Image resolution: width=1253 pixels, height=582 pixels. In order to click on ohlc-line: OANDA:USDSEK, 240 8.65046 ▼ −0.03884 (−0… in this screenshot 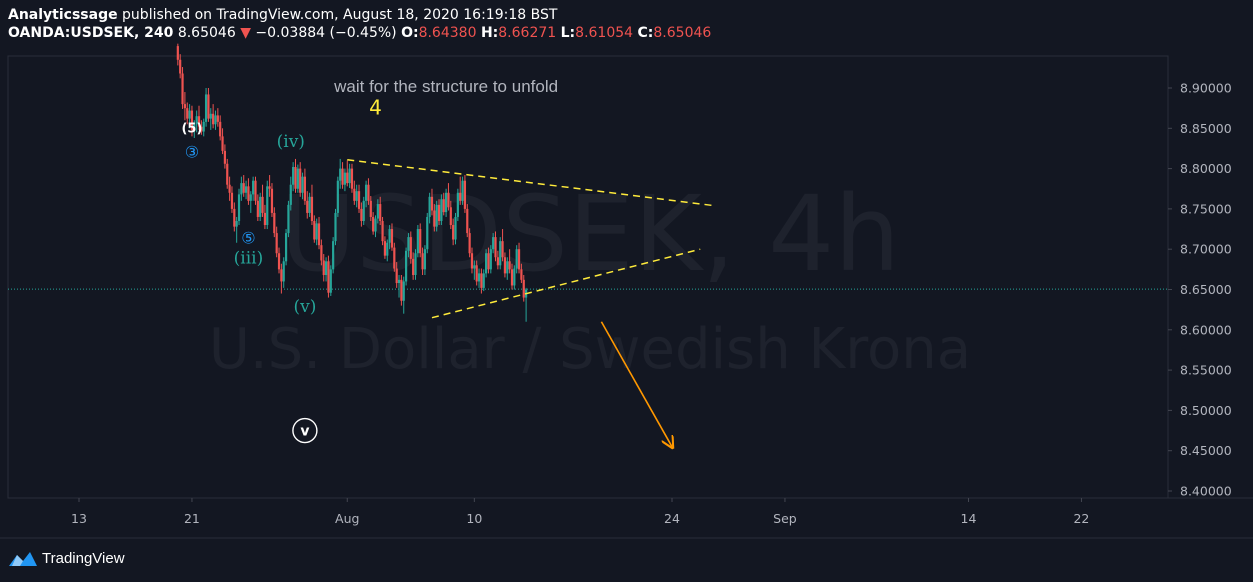, I will do `click(359, 33)`.